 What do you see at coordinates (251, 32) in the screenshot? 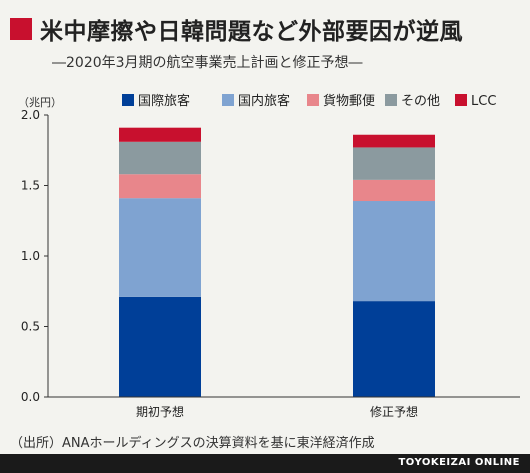
I see `chart-title: 米中摩擦や日韓問題など外部要因が逆風` at bounding box center [251, 32].